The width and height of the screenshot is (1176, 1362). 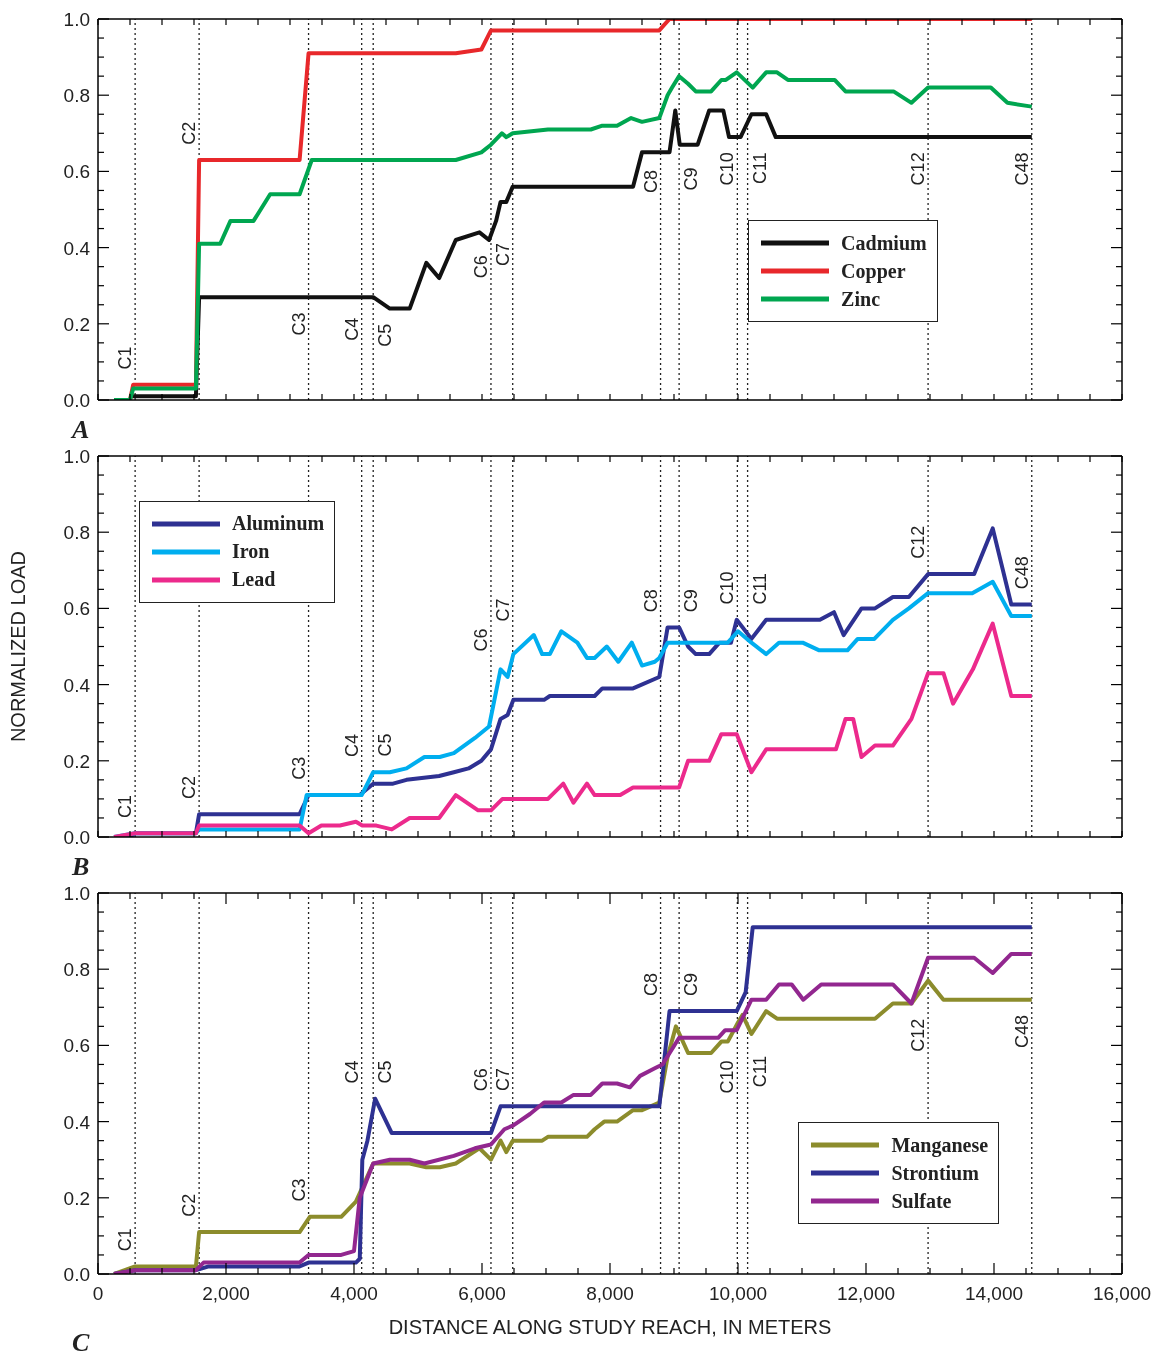 I want to click on x-tick-label: 10,000, so click(x=738, y=1293).